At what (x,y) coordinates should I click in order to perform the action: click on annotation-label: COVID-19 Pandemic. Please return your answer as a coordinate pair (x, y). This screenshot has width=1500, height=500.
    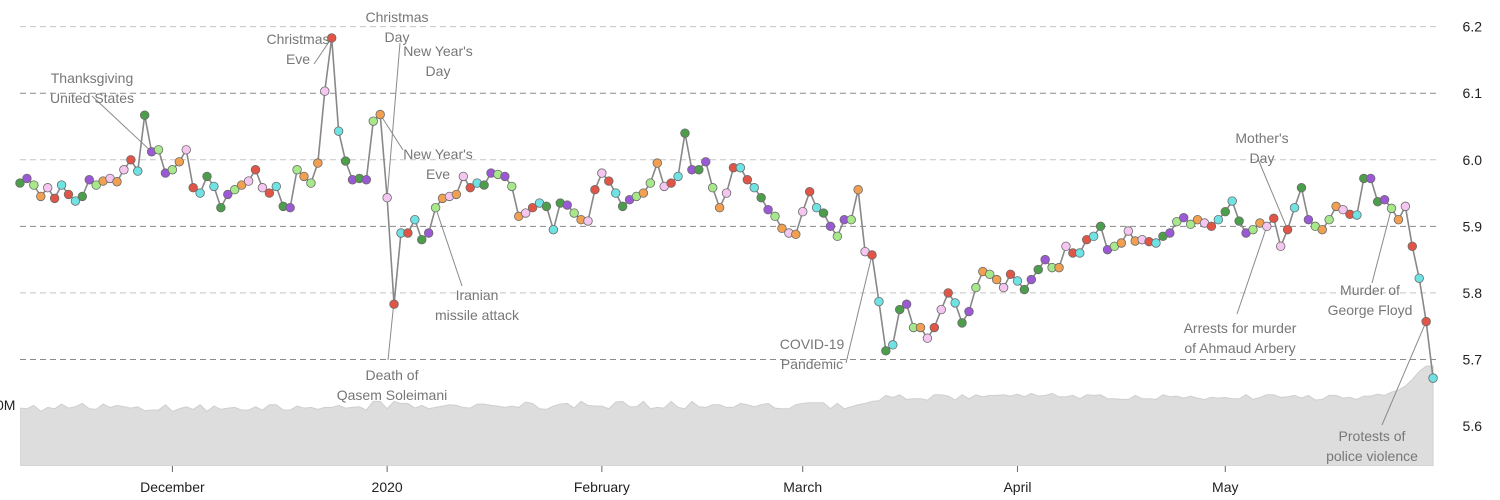
    Looking at the image, I should click on (812, 354).